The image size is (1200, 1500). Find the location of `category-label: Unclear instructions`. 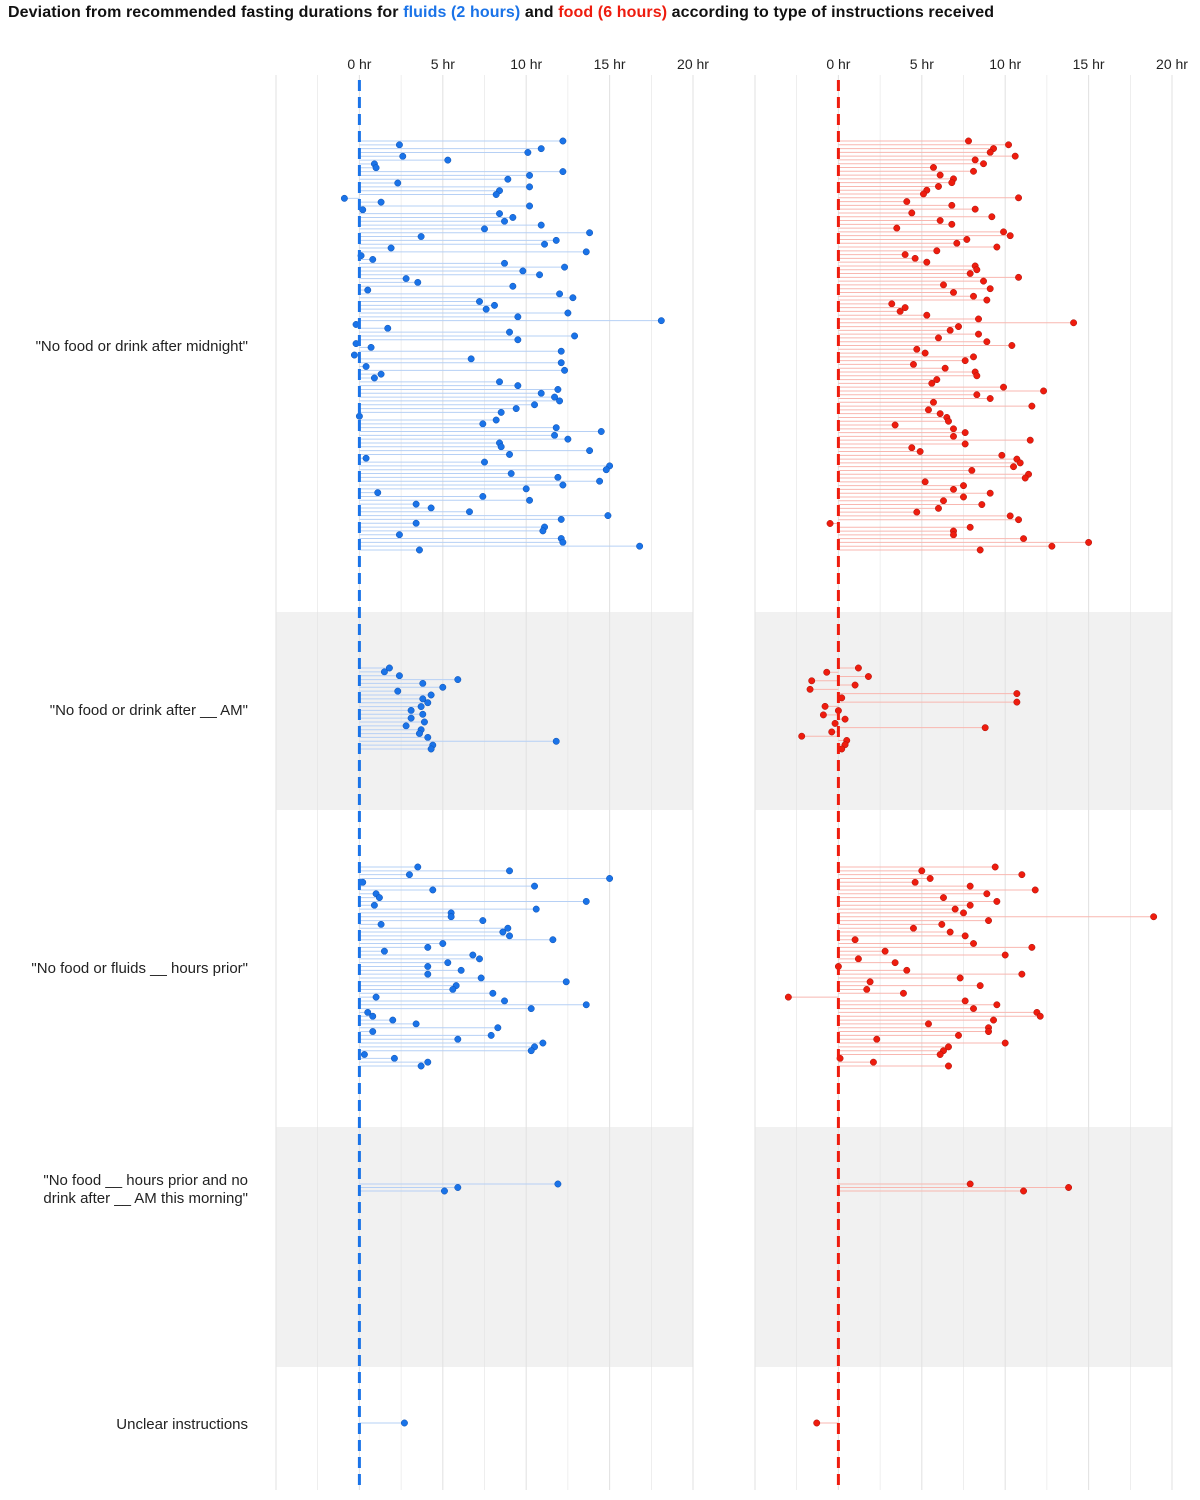

category-label: Unclear instructions is located at coordinates (182, 1424).